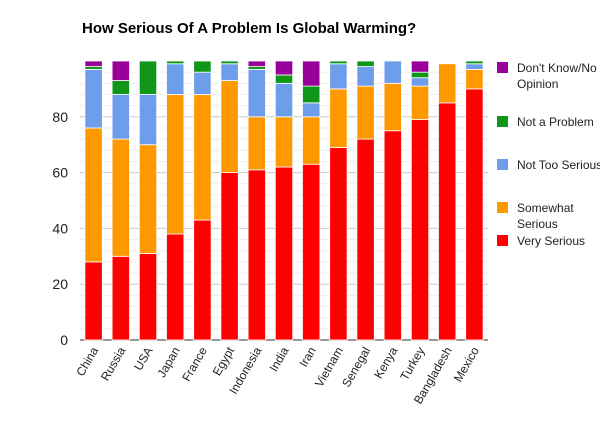  What do you see at coordinates (60, 173) in the screenshot?
I see `y-tick-label: 60` at bounding box center [60, 173].